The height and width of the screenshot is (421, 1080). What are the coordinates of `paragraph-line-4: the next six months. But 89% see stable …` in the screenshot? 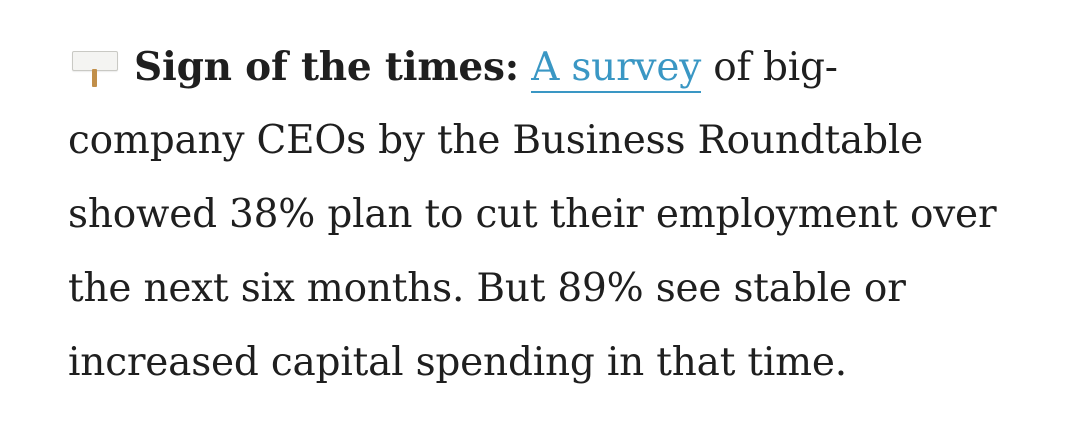 It's located at (487, 288).